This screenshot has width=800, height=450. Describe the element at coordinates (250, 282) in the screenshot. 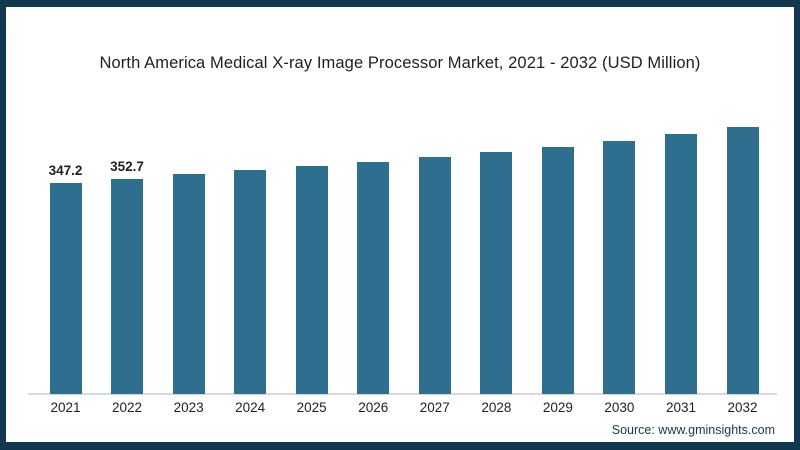

I see `bar-2024` at that location.